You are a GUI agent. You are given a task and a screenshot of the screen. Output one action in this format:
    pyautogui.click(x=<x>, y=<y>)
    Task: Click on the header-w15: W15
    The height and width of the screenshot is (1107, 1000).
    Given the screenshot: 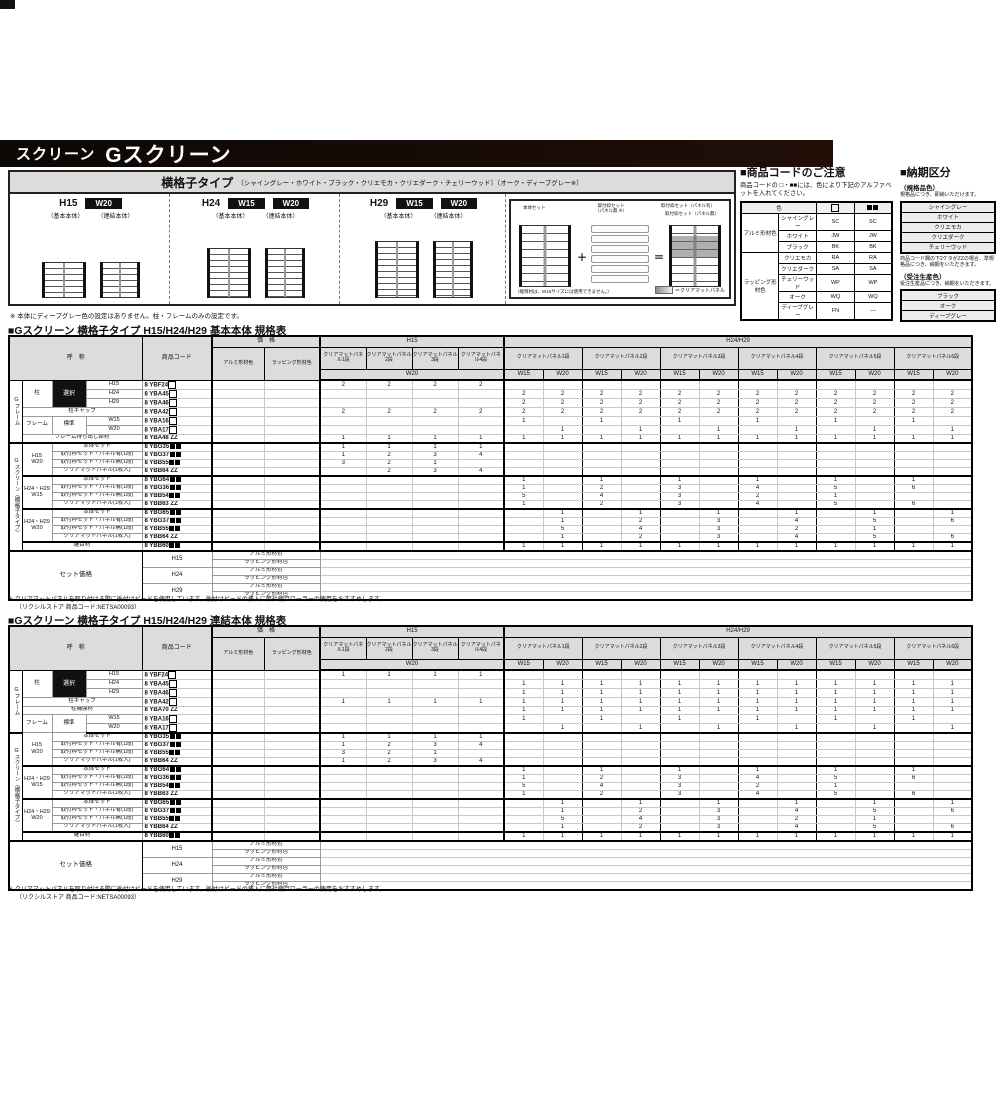 What is the action you would take?
    pyautogui.click(x=601, y=664)
    